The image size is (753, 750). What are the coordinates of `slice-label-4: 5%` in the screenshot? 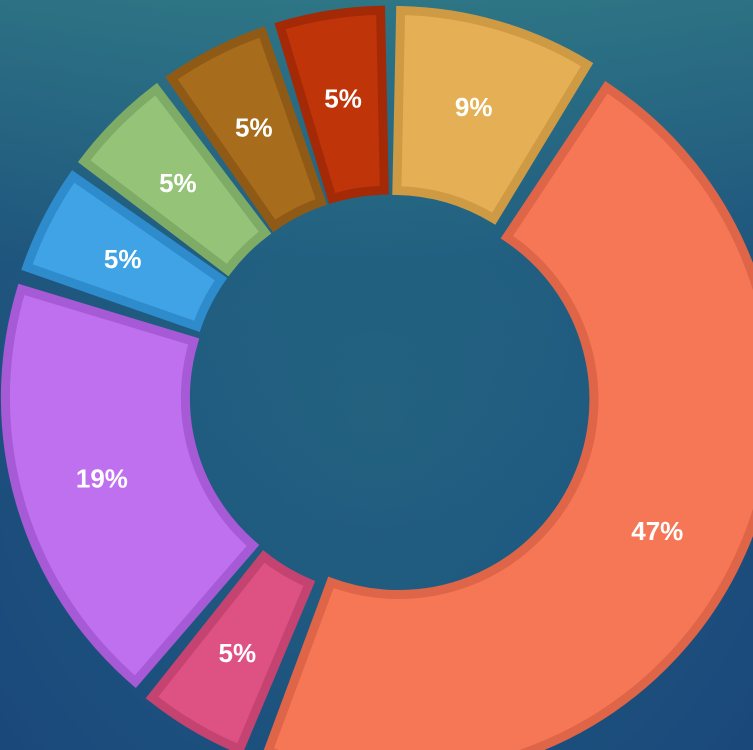 It's located at (123, 259).